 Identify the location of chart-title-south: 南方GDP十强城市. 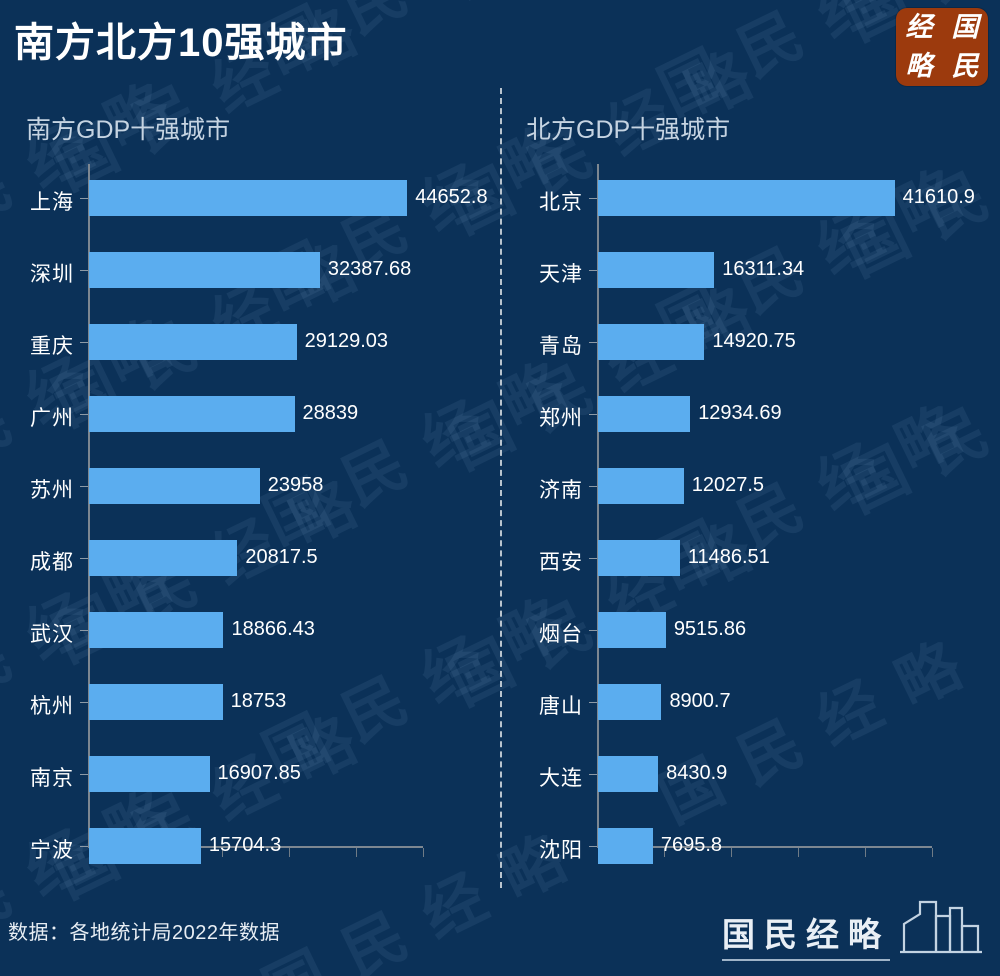
(128, 130).